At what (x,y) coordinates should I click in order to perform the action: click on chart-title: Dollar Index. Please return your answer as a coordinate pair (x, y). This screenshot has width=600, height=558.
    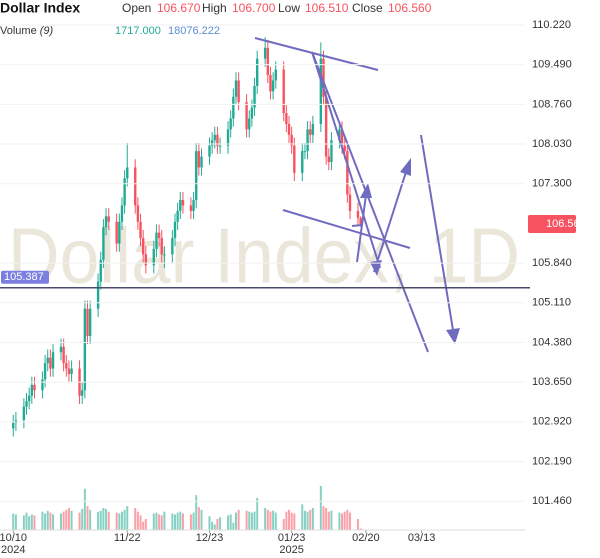
    Looking at the image, I should click on (40, 8).